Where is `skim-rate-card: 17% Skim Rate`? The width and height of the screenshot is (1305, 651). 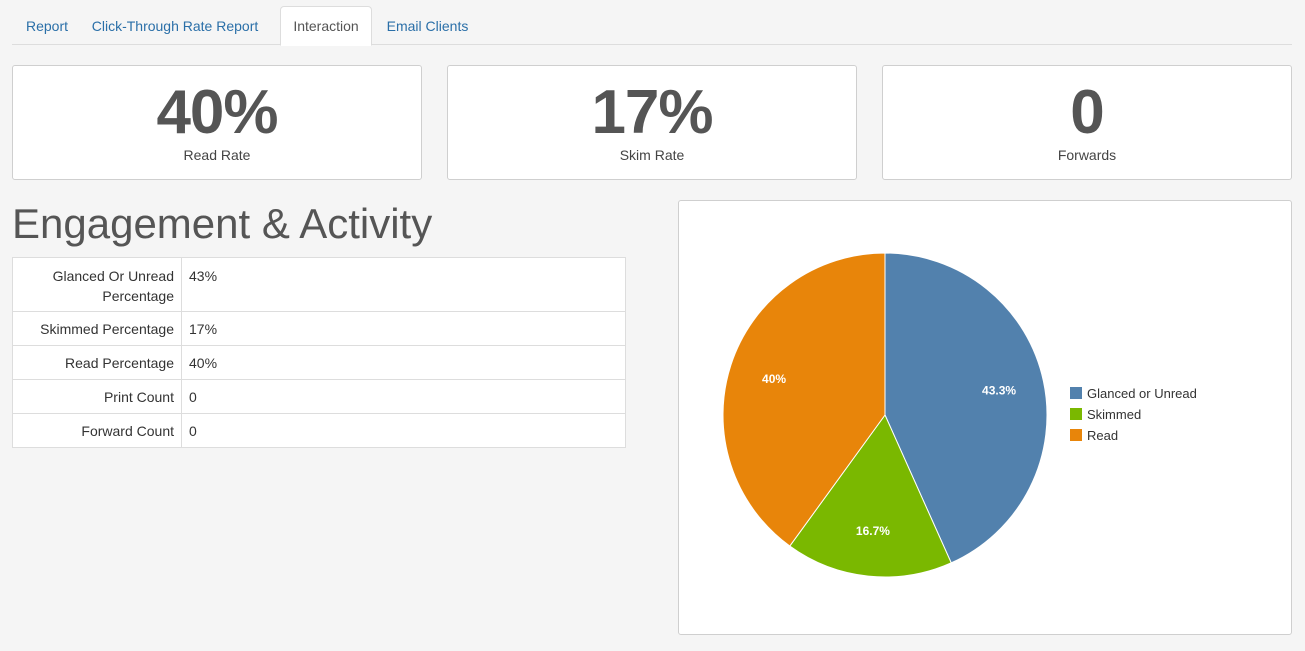
skim-rate-card: 17% Skim Rate is located at coordinates (652, 122).